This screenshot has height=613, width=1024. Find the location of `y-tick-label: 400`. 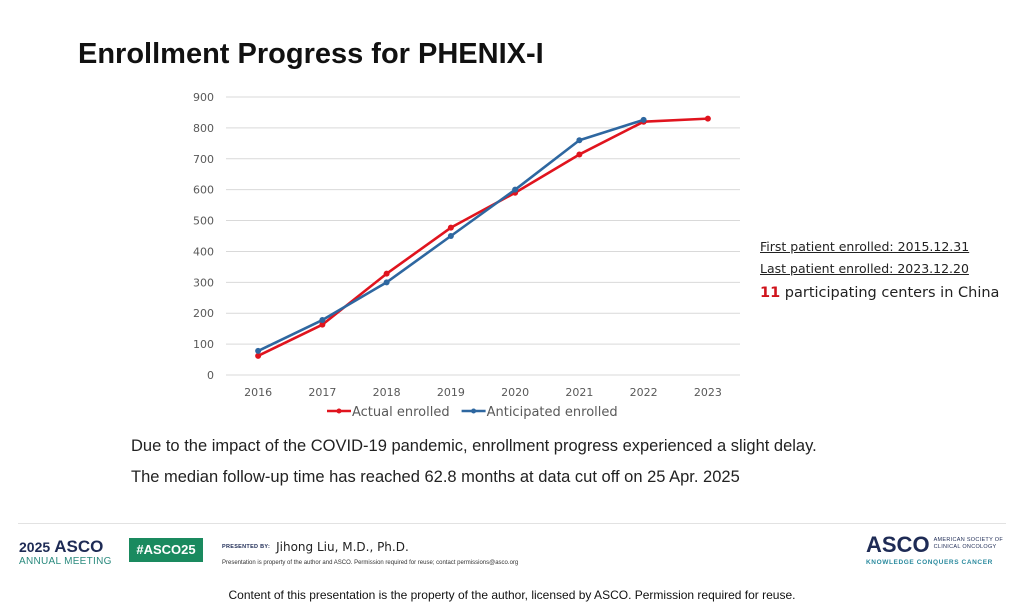

y-tick-label: 400 is located at coordinates (203, 251).